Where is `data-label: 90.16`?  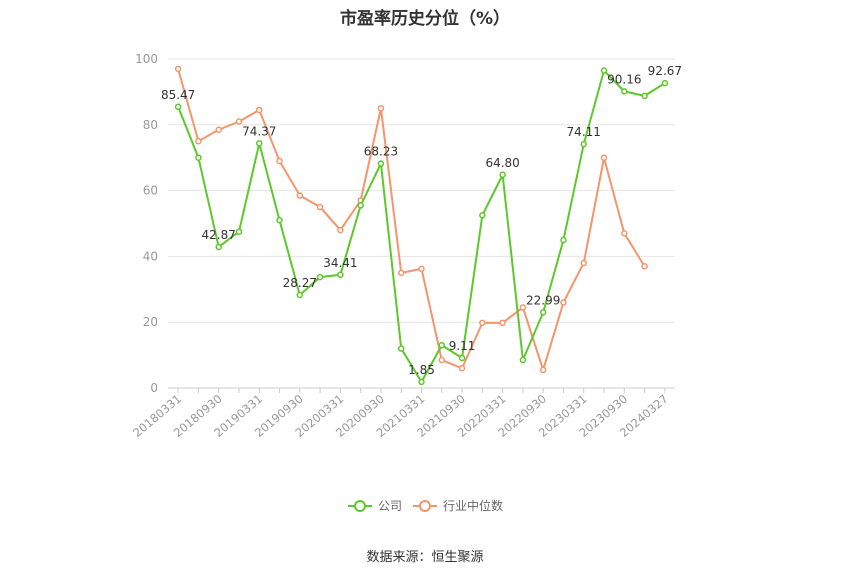
data-label: 90.16 is located at coordinates (624, 79).